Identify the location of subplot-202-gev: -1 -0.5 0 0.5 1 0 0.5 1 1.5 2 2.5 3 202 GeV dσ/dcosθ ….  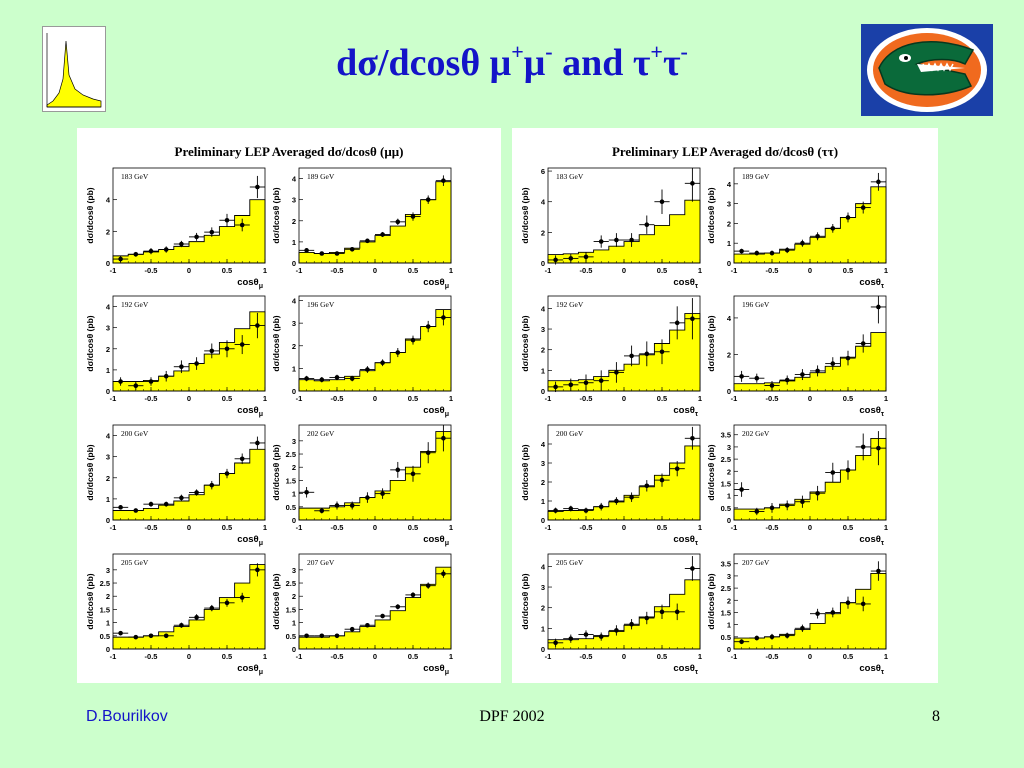
(362, 485).